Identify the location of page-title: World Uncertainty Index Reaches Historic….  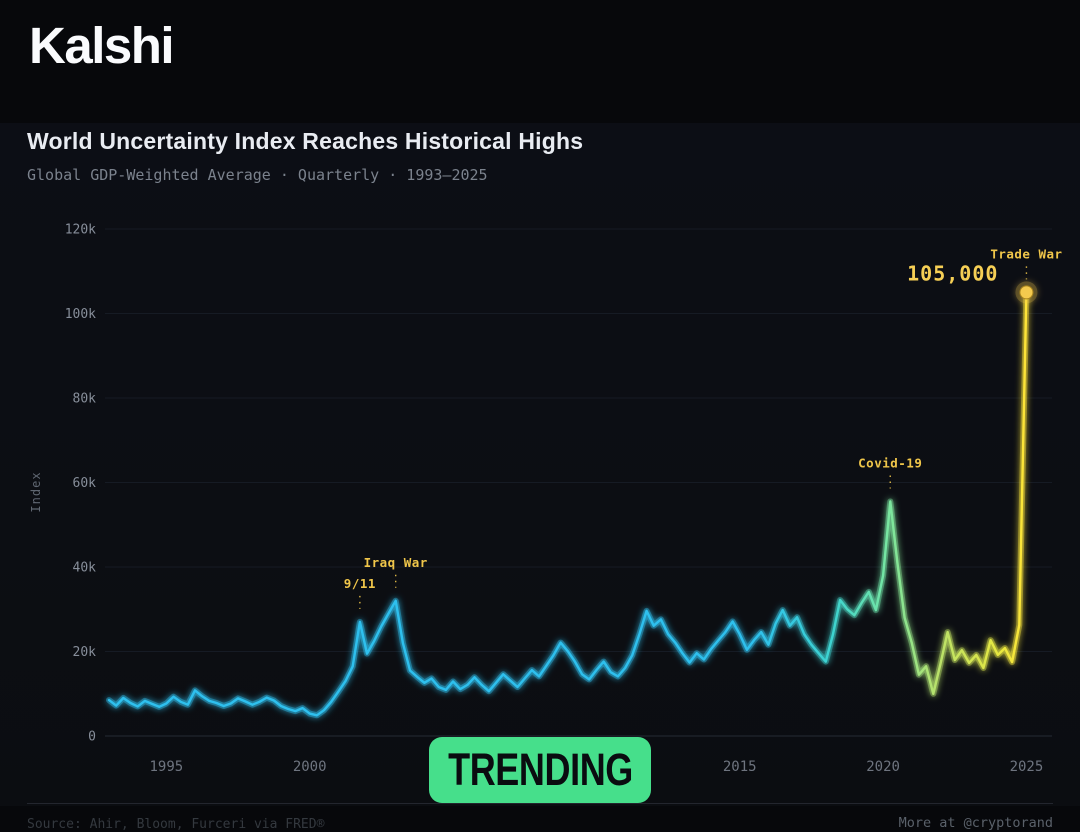
(305, 141).